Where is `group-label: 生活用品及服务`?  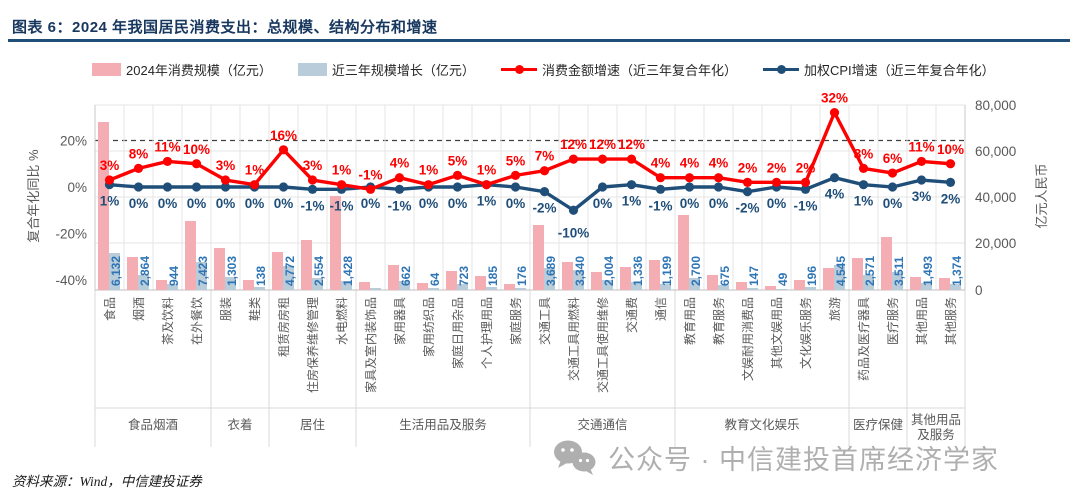 group-label: 生活用品及服务 is located at coordinates (443, 424).